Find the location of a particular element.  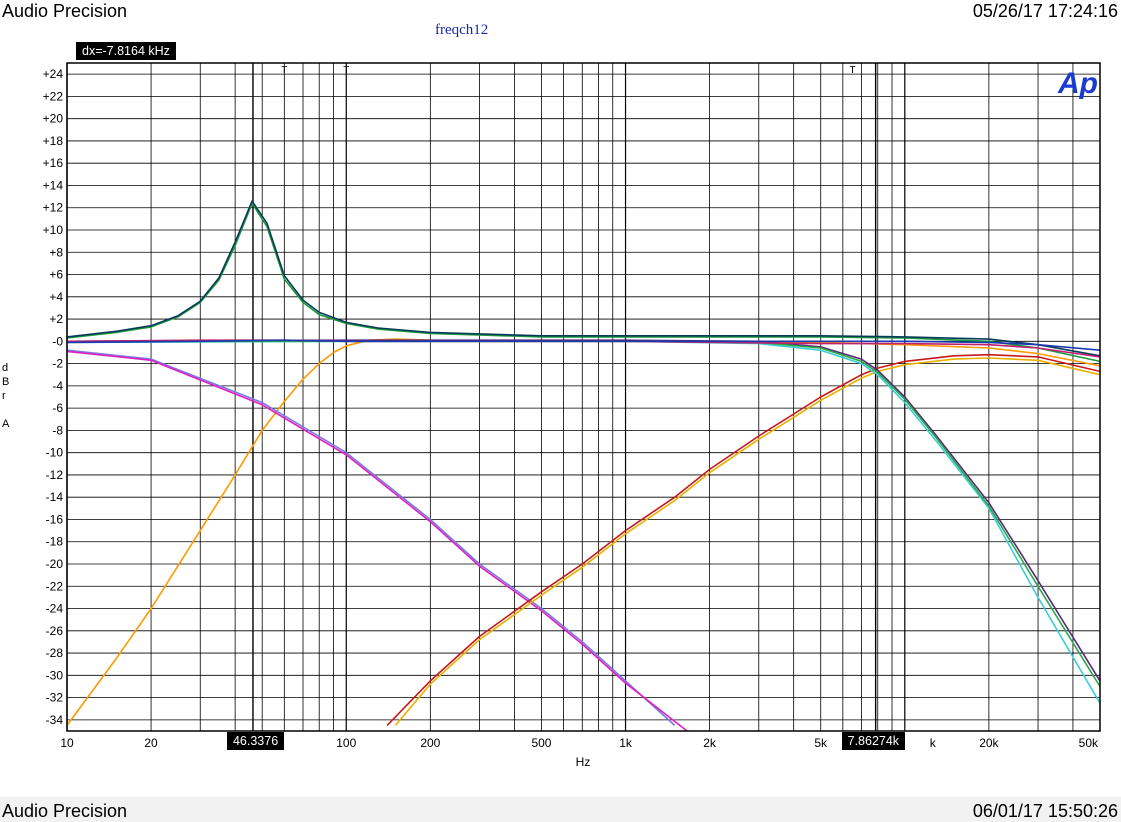

y-tick-label: -16 is located at coordinates (55, 519).